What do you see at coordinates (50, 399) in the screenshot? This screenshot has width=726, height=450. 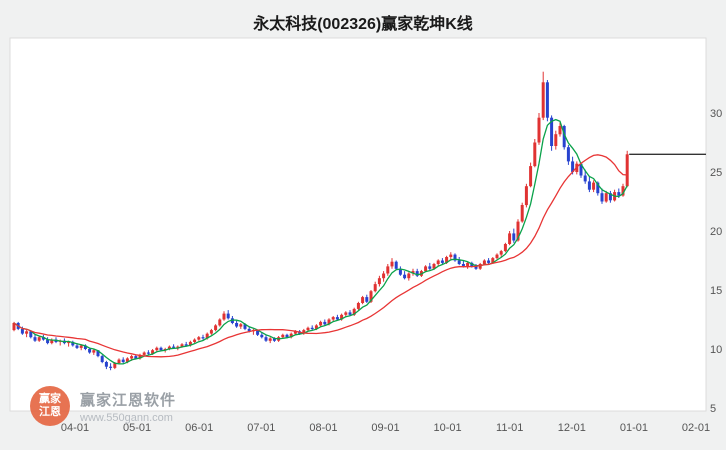 I see `logo-text-top: 赢家` at bounding box center [50, 399].